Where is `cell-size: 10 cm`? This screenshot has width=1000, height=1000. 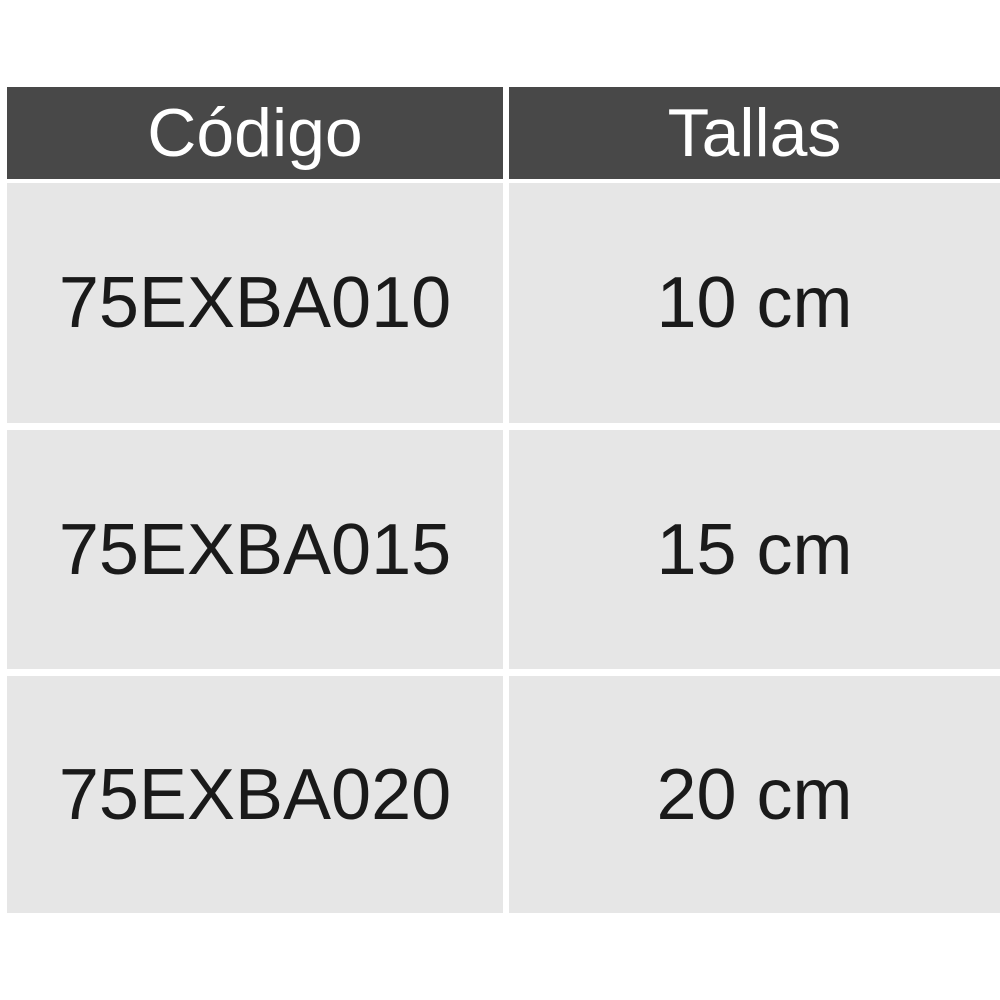
cell-size: 10 cm is located at coordinates (754, 303).